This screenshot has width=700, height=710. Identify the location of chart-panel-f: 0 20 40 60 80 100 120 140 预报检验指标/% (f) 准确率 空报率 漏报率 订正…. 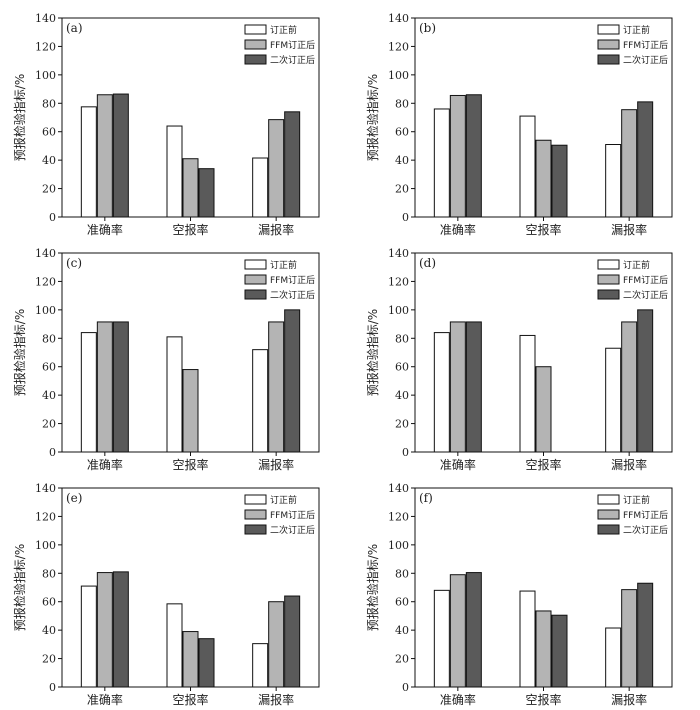
(519, 594).